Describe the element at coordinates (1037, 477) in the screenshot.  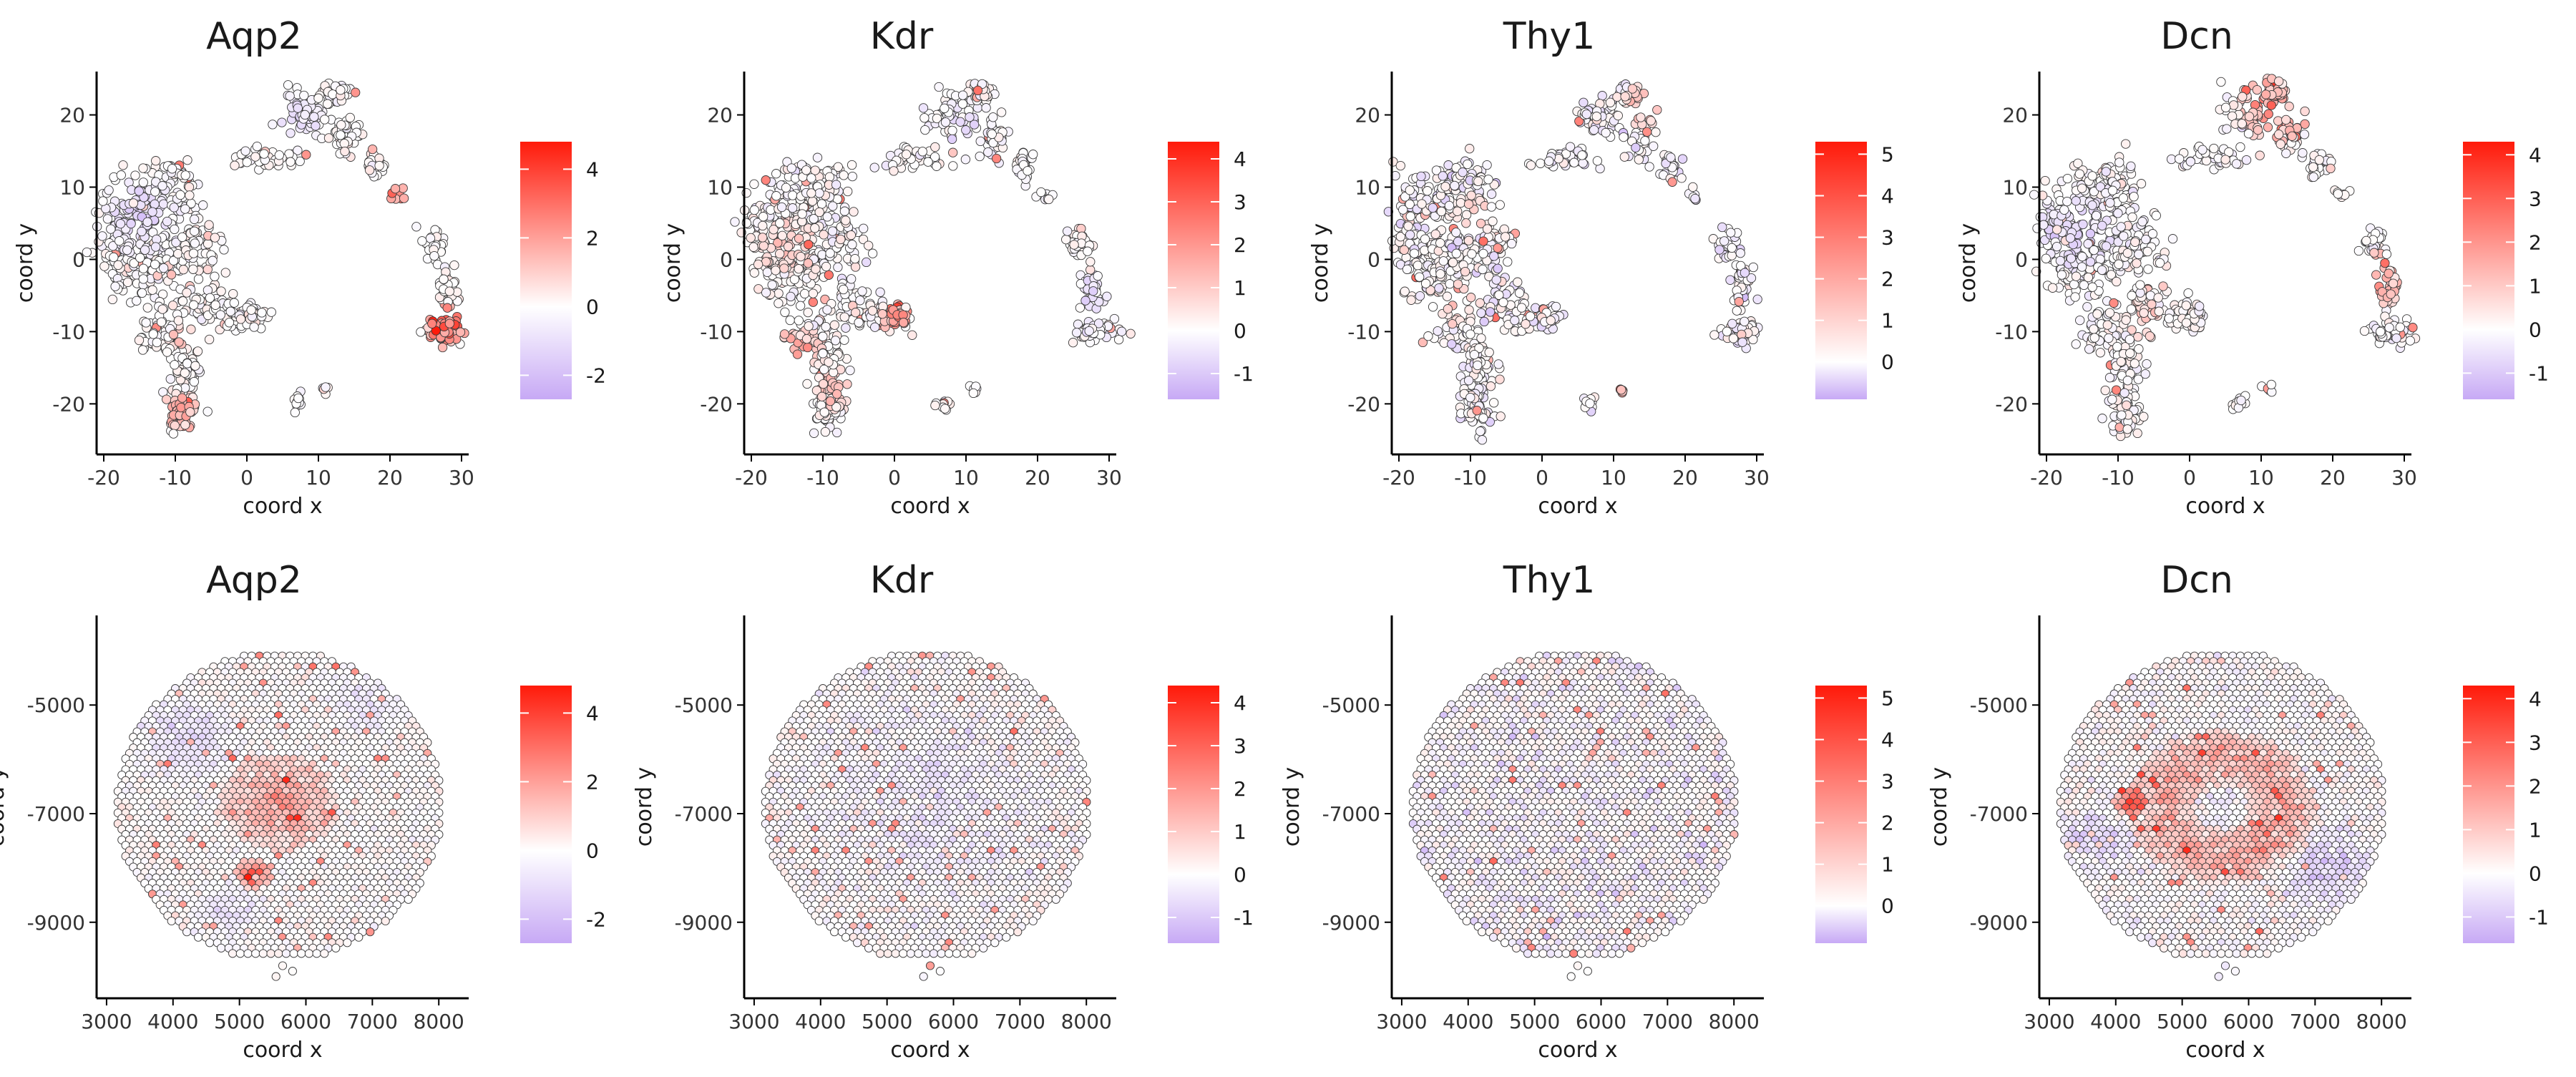
I see `x-tick-label: 20` at that location.